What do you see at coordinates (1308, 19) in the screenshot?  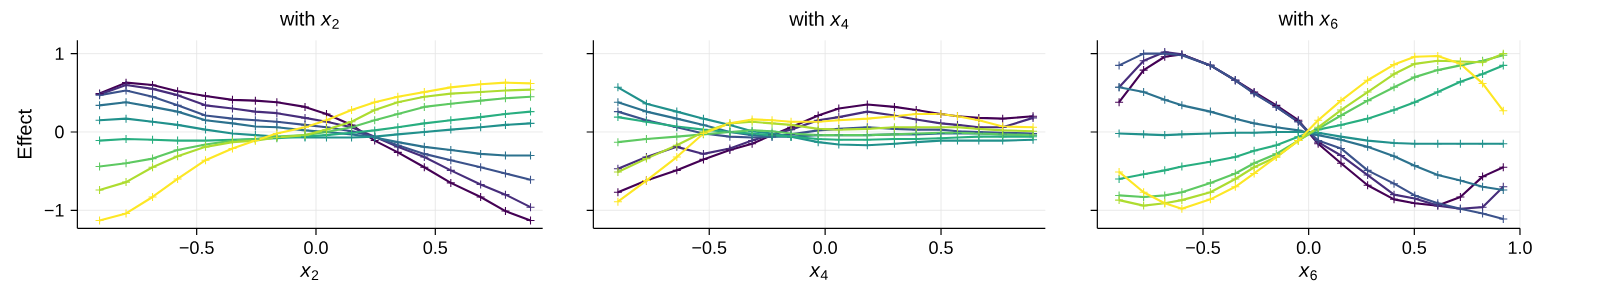 I see `chart-title: with x$_{6}$` at bounding box center [1308, 19].